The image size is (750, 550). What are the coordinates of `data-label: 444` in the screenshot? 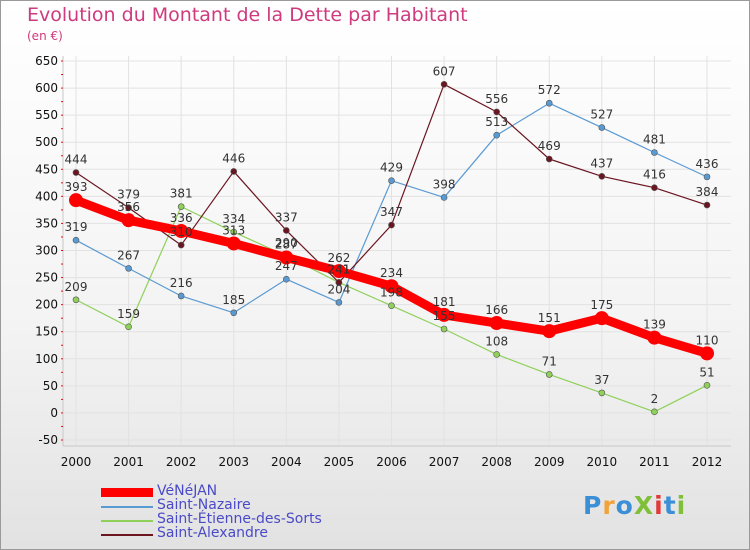 It's located at (76, 160).